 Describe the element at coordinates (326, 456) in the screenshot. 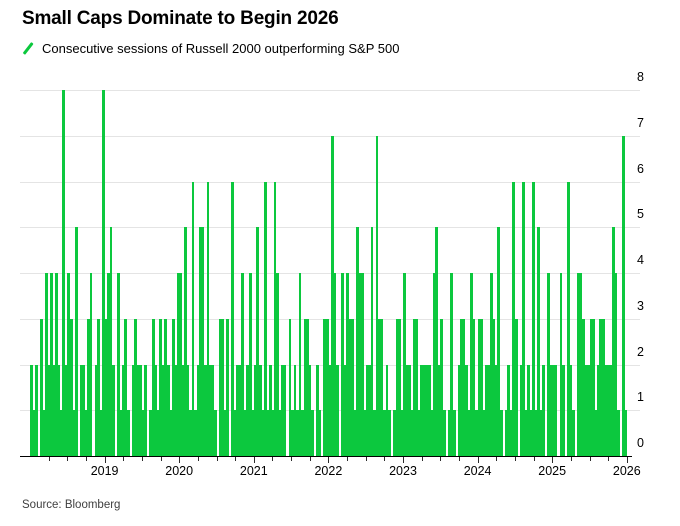

I see `x-axis-line` at that location.